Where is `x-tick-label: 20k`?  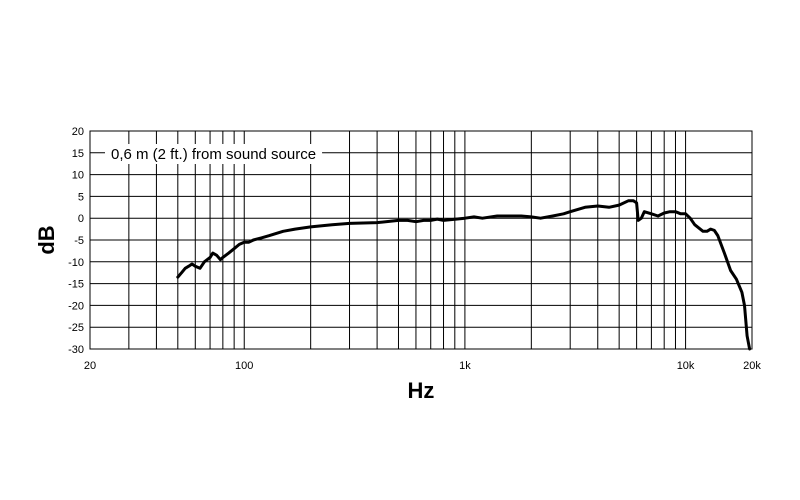
x-tick-label: 20k is located at coordinates (752, 366).